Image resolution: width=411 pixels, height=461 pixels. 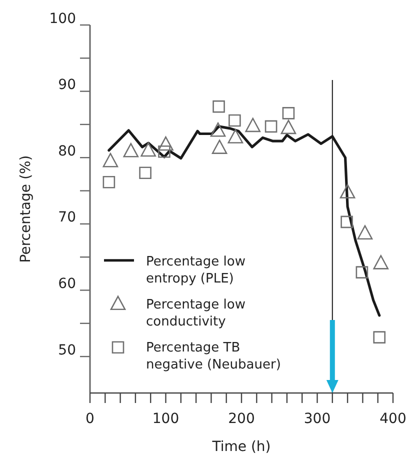 I want to click on y-tick-label: 80, so click(x=67, y=151).